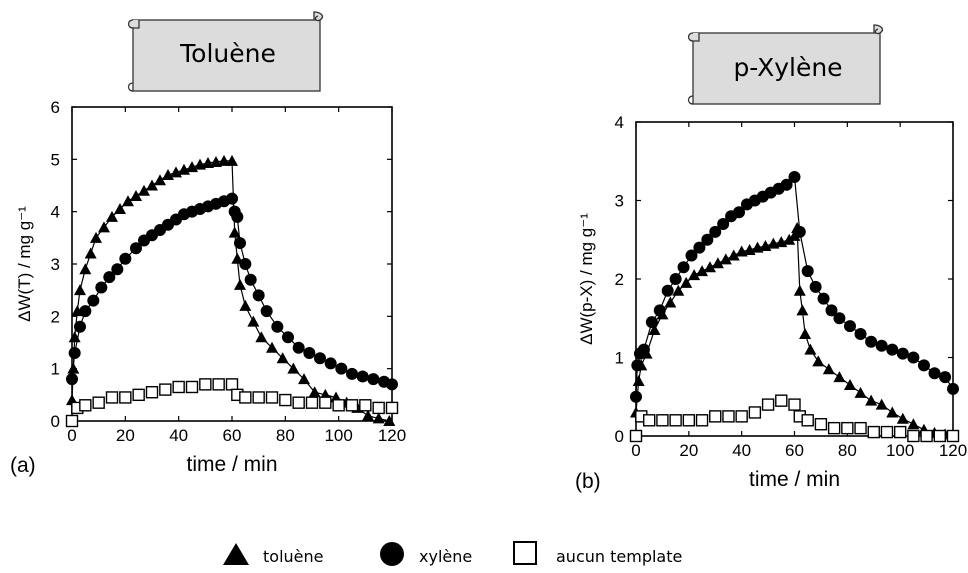 The width and height of the screenshot is (968, 573). Describe the element at coordinates (232, 291) in the screenshot. I see `series-line` at that location.